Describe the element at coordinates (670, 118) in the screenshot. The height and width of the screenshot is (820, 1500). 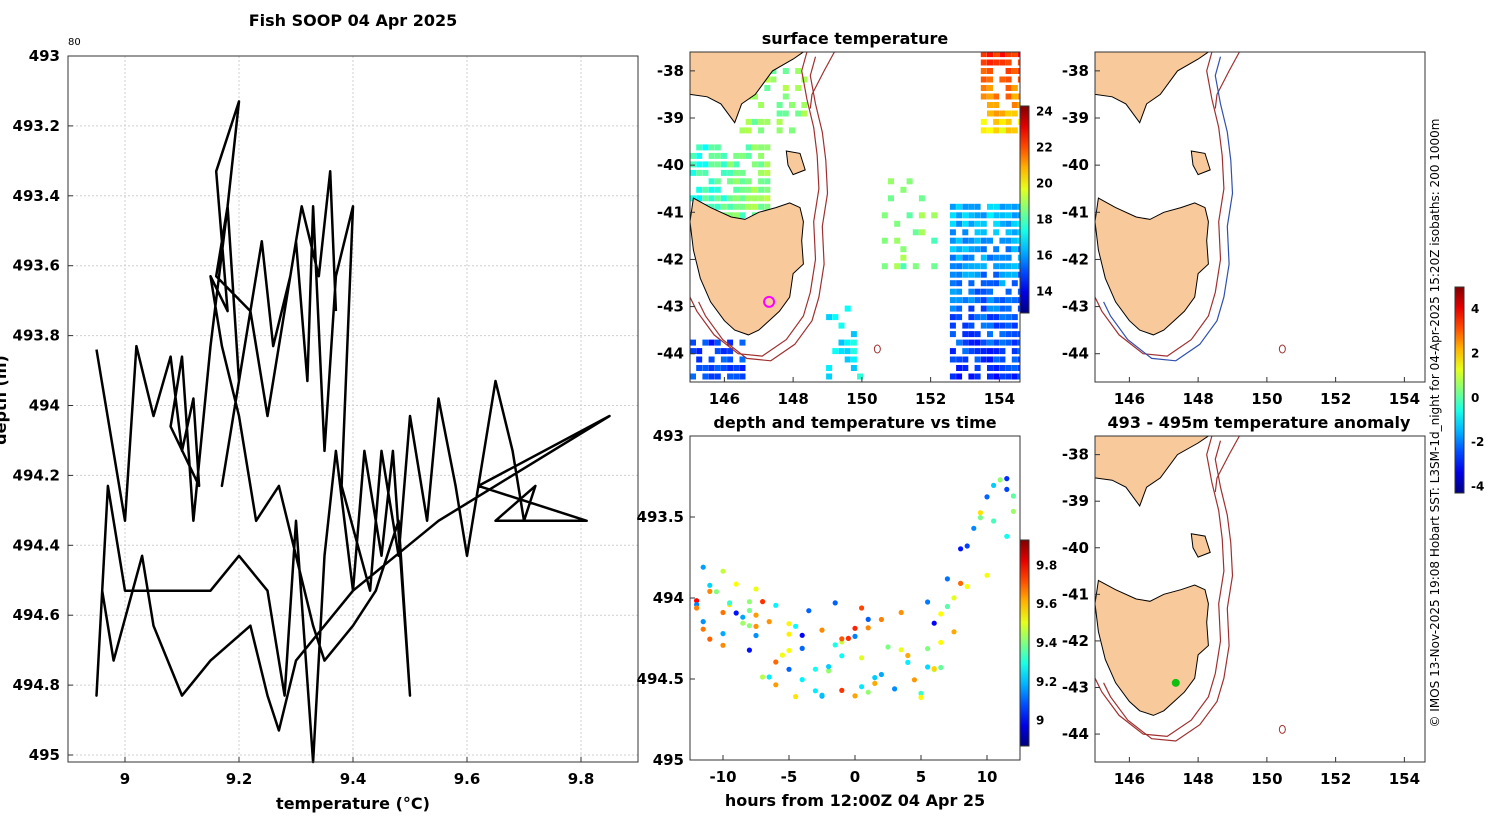
I see `sst-ytick-label: -39` at that location.